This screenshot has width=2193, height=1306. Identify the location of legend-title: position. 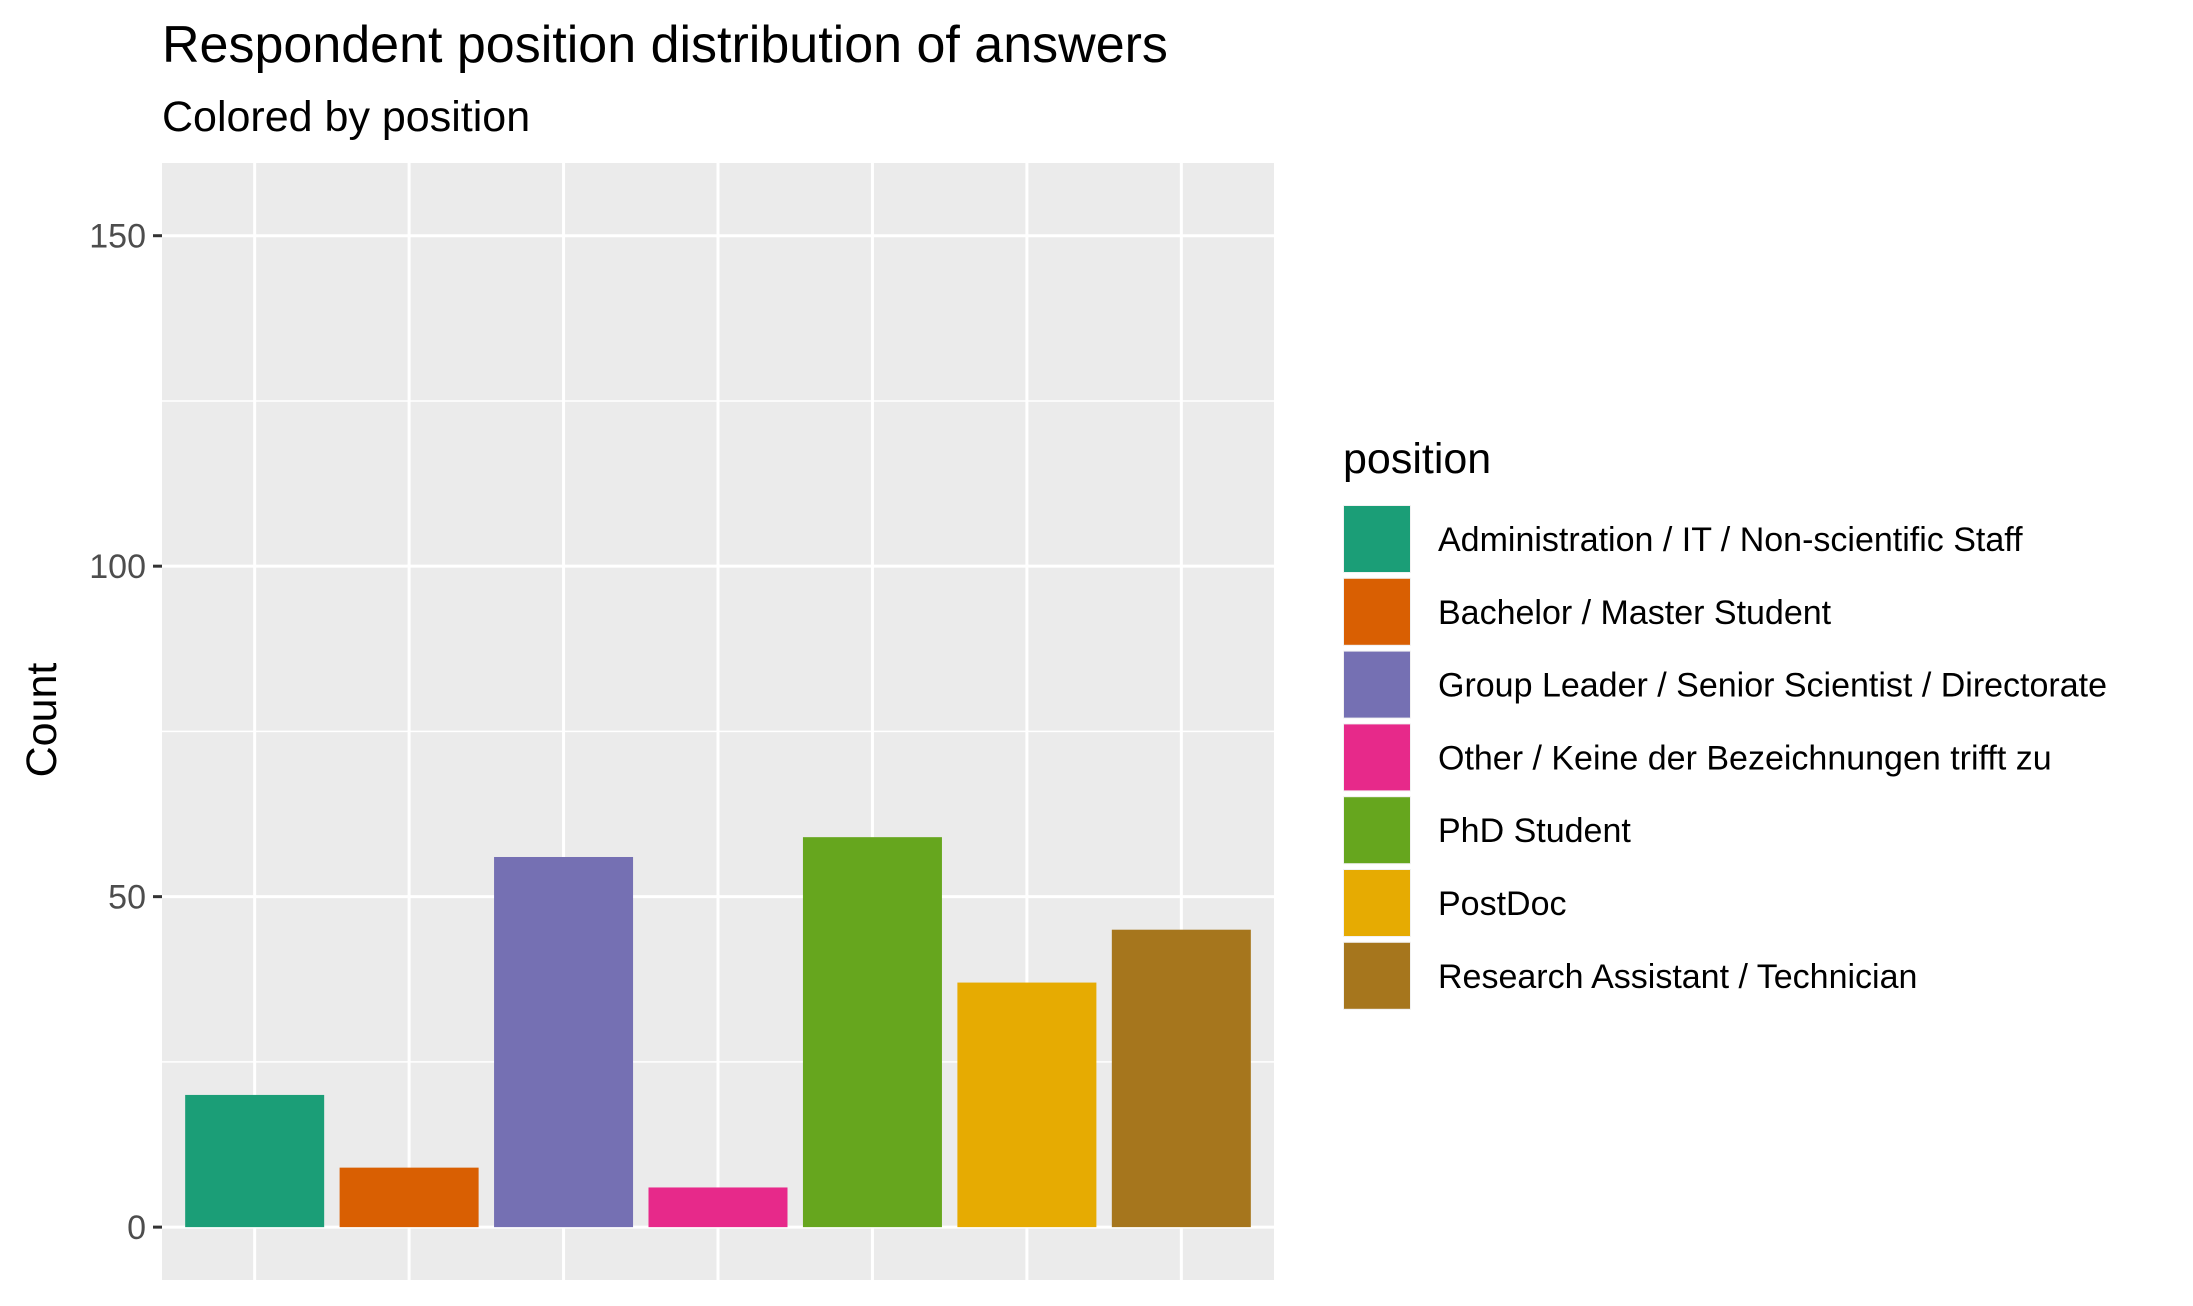
(1417, 459).